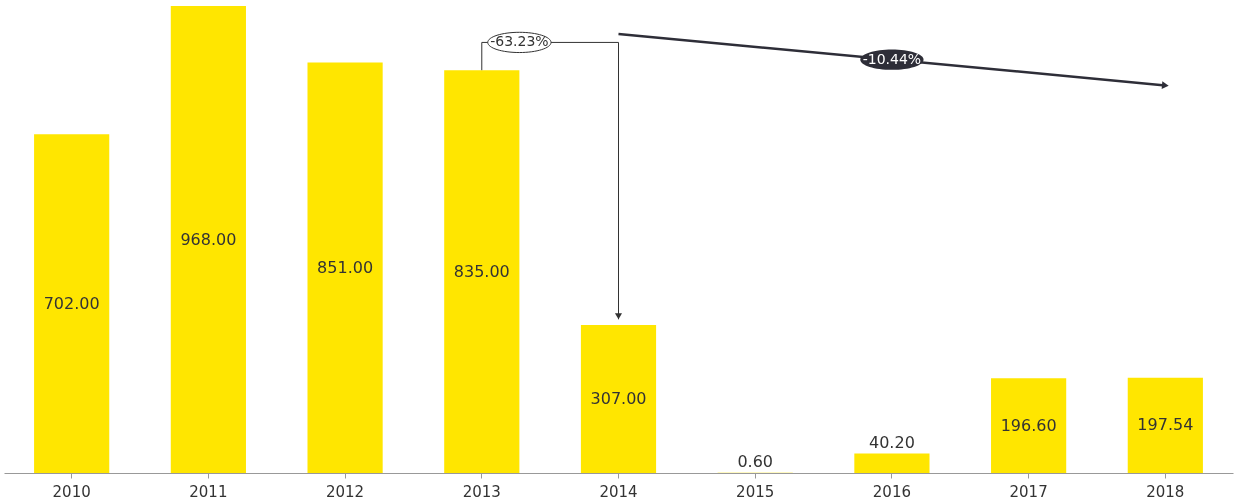 The width and height of the screenshot is (1237, 501). What do you see at coordinates (1165, 491) in the screenshot?
I see `x-tick-label: 2018` at bounding box center [1165, 491].